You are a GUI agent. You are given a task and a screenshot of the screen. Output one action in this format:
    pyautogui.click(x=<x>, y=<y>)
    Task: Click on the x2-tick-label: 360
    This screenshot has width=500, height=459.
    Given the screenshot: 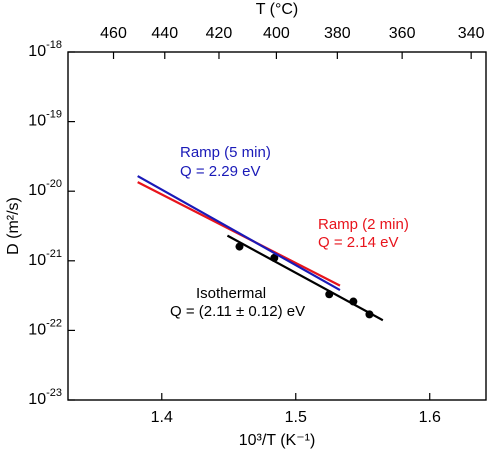 What is the action you would take?
    pyautogui.click(x=402, y=33)
    